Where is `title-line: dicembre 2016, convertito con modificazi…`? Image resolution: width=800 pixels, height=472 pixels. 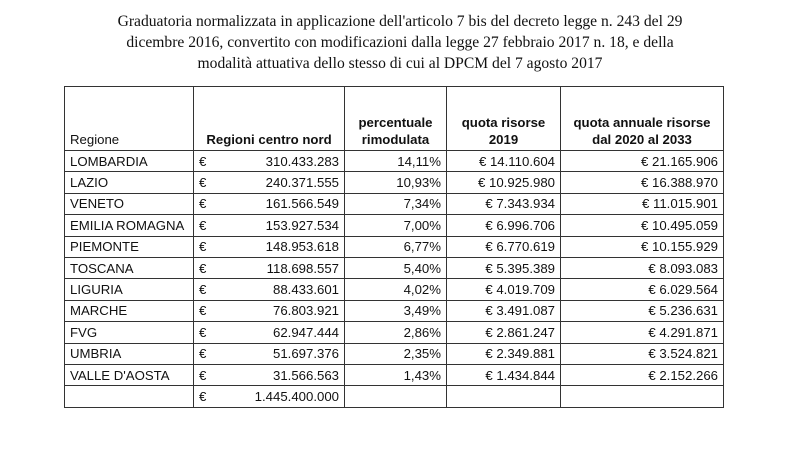 title-line: dicembre 2016, convertito con modificazi… is located at coordinates (400, 42).